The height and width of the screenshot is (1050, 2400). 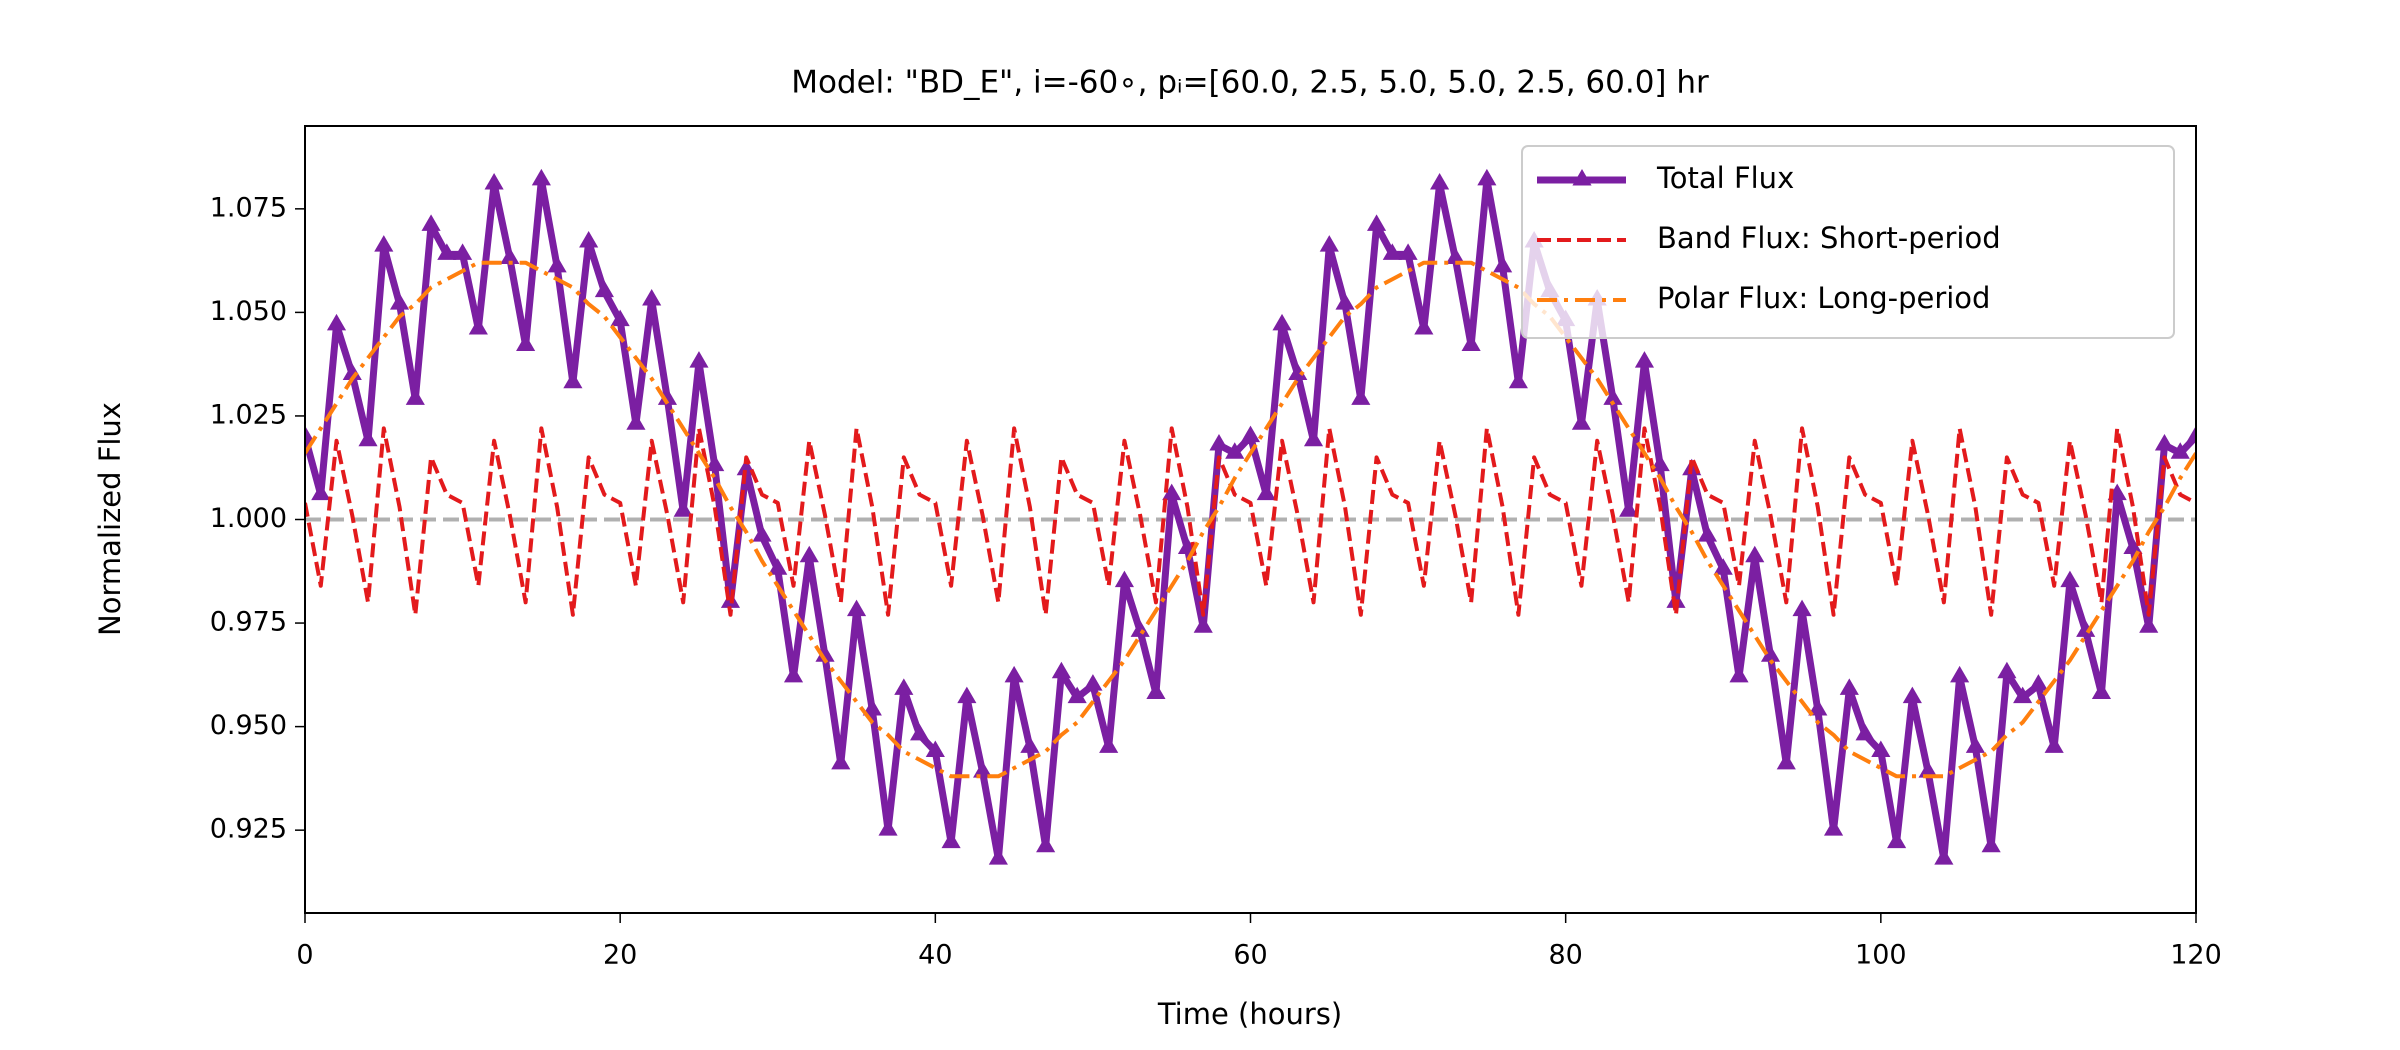 What do you see at coordinates (1582, 177) in the screenshot?
I see `legend-marker` at bounding box center [1582, 177].